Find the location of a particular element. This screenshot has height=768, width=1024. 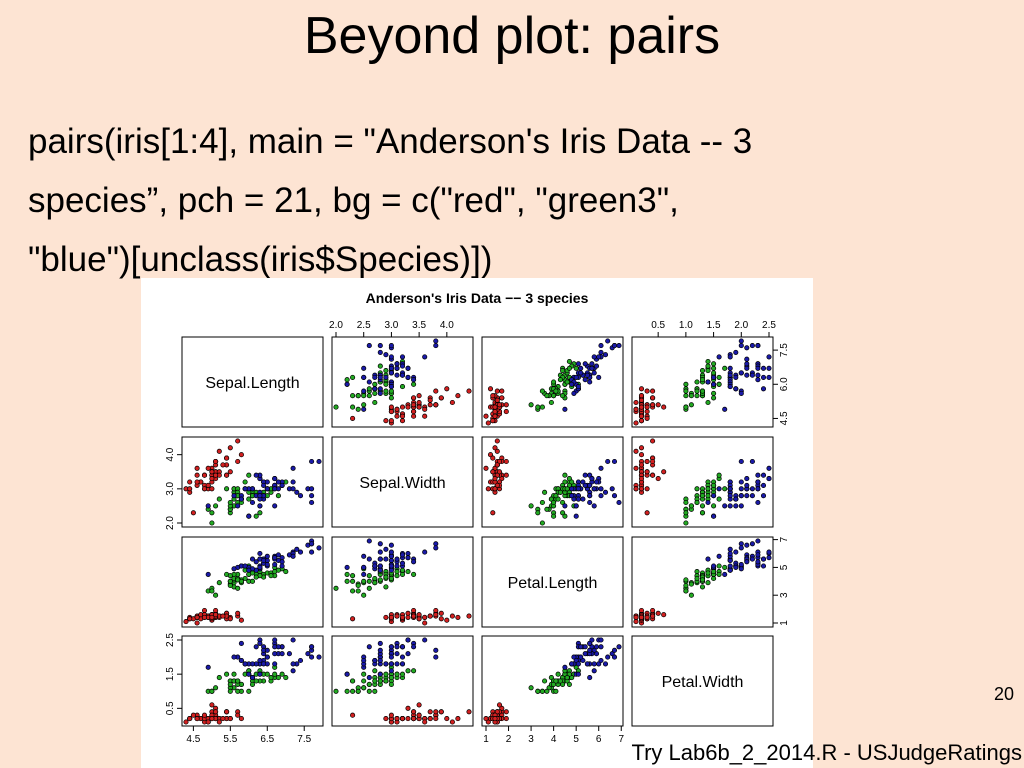

tick-label: 3 is located at coordinates (784, 595).